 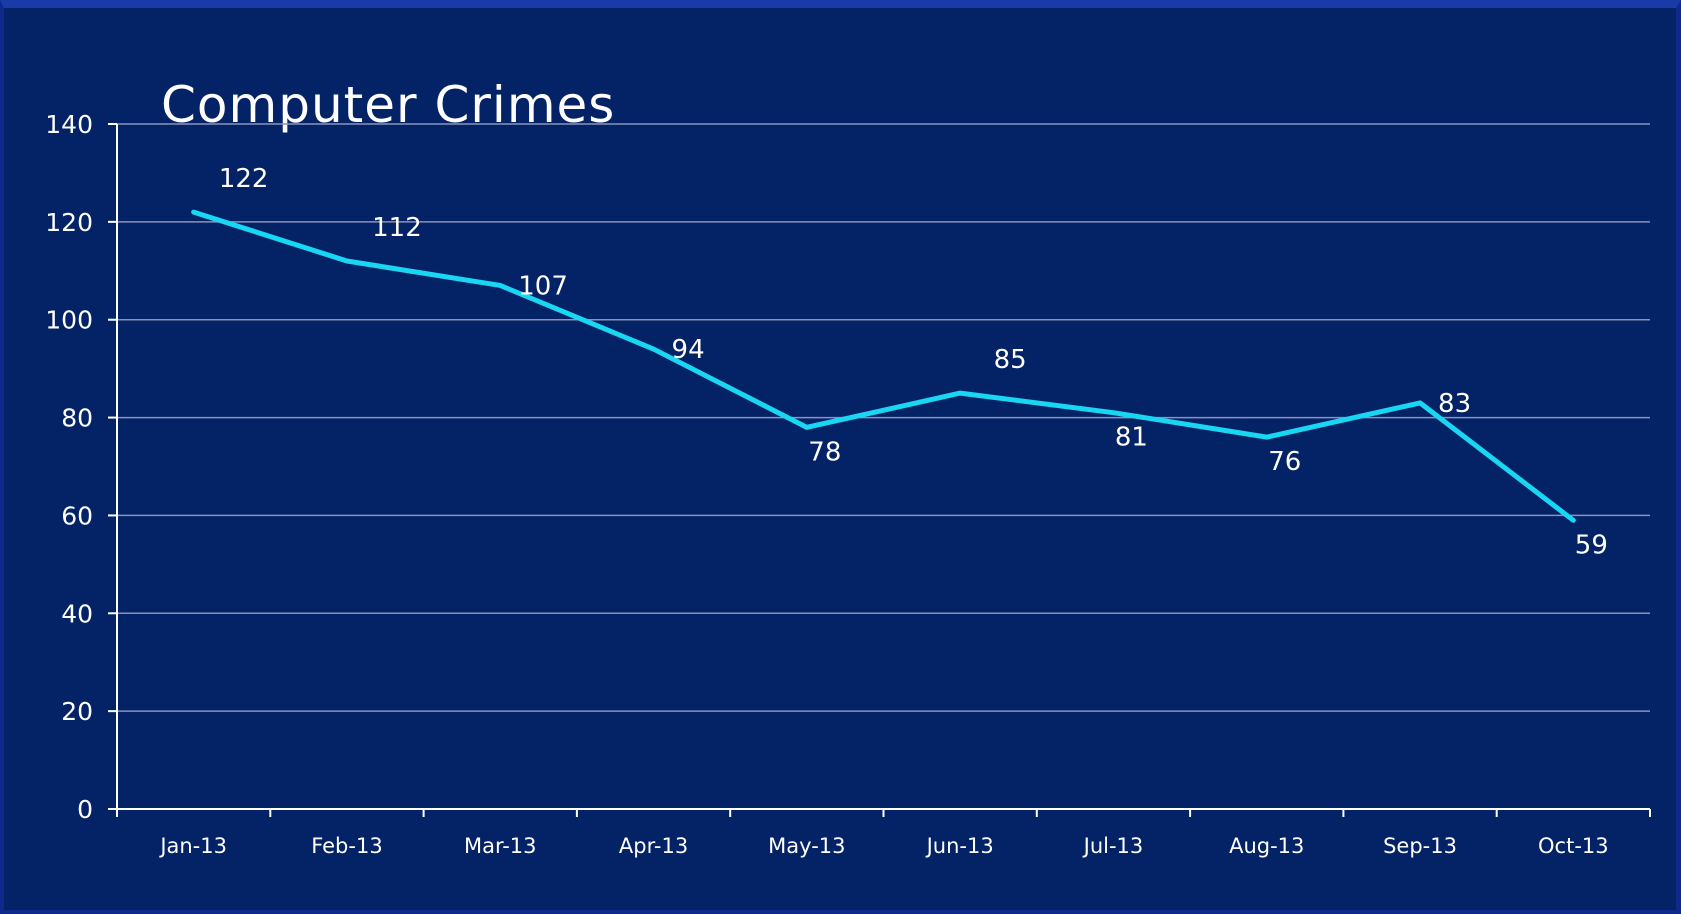 I want to click on x-tick-label: Aug-13, so click(x=1266, y=846).